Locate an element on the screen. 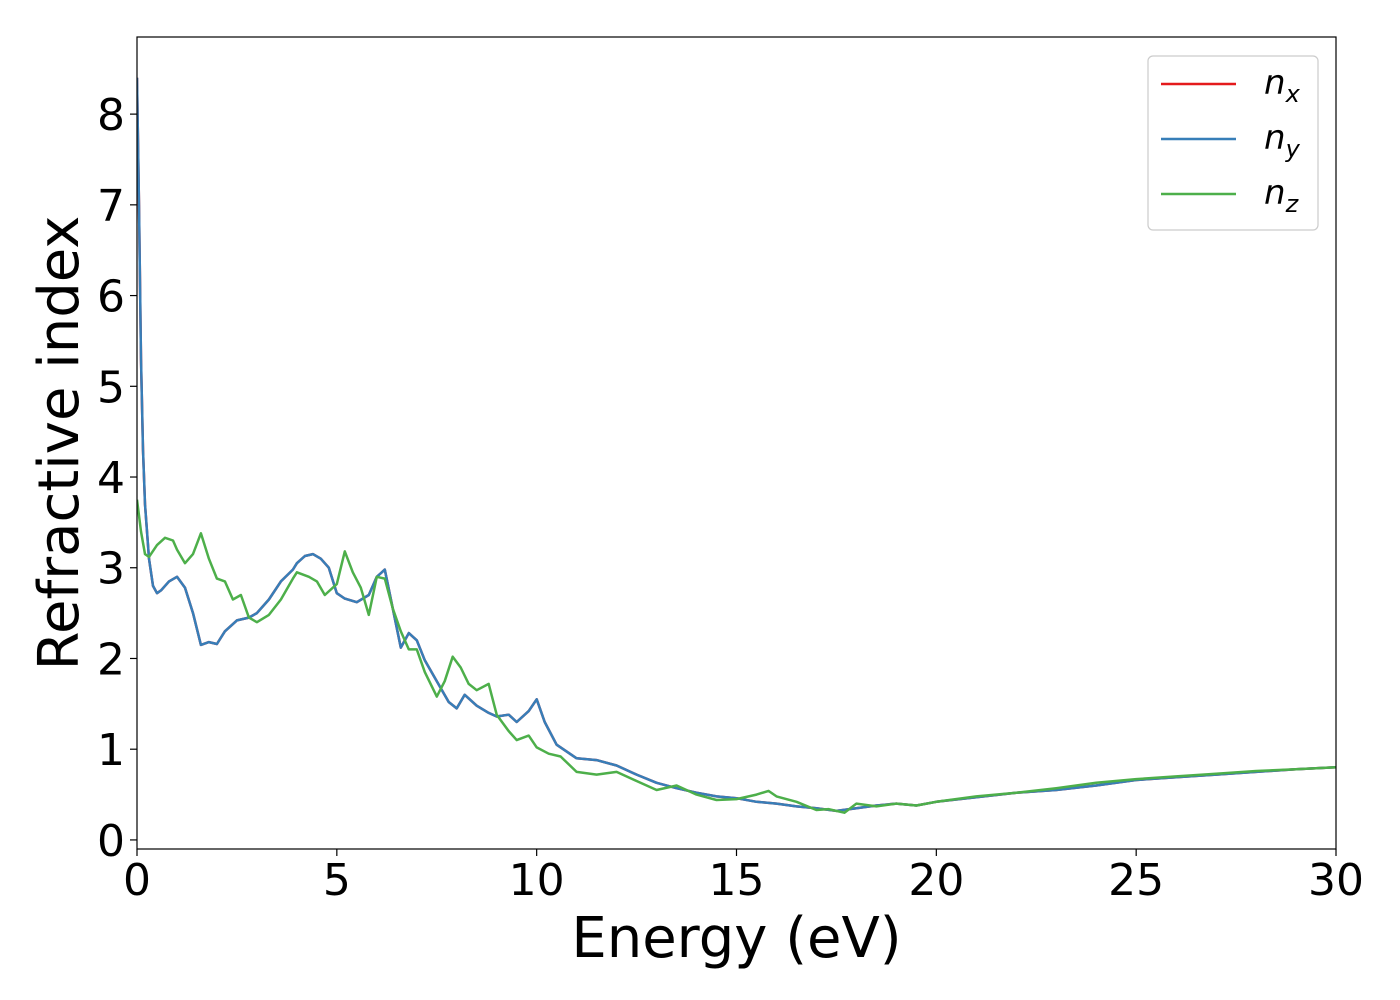 The height and width of the screenshot is (1000, 1400). y-tick-label: 4 is located at coordinates (111, 478).